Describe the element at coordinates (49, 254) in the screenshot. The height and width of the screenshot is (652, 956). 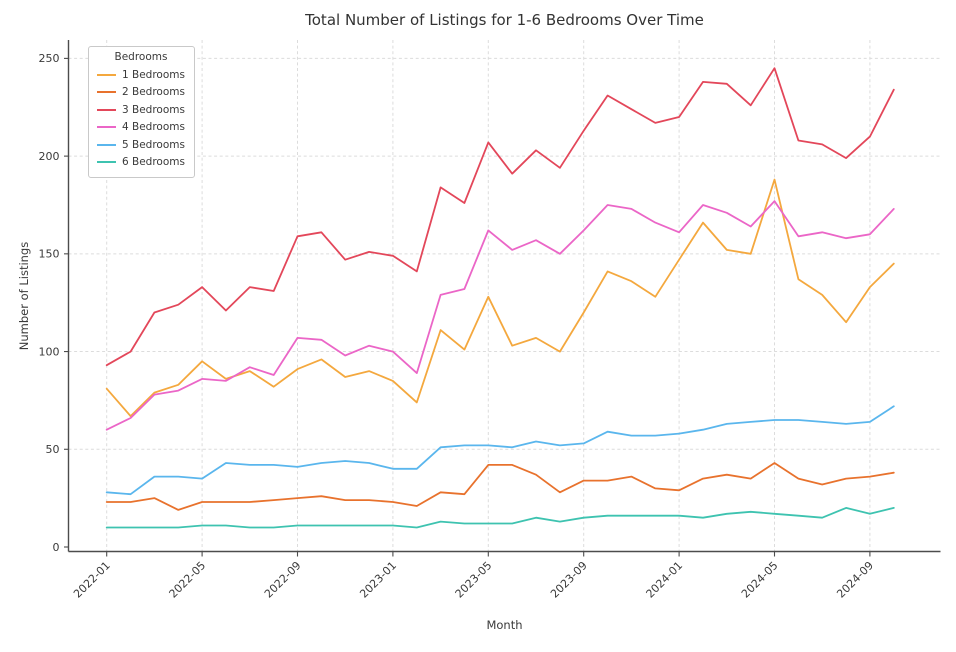
I see `y-tick-label-150: 150` at that location.